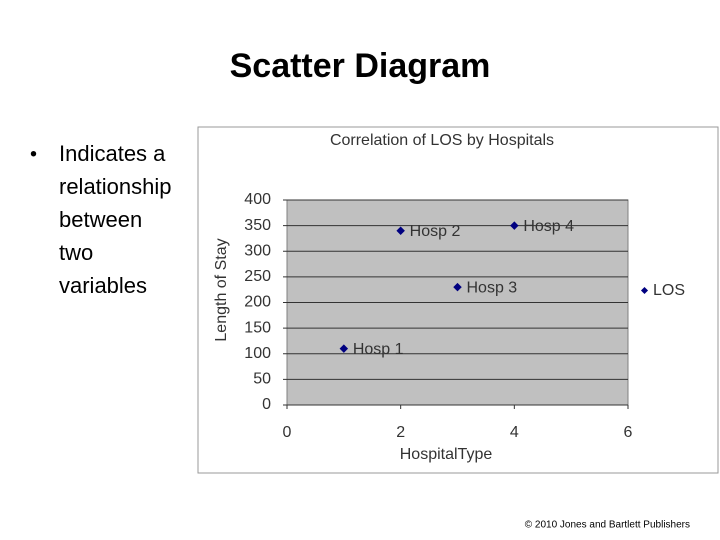 This screenshot has width=720, height=540. I want to click on y-tick-label: 250, so click(257, 276).